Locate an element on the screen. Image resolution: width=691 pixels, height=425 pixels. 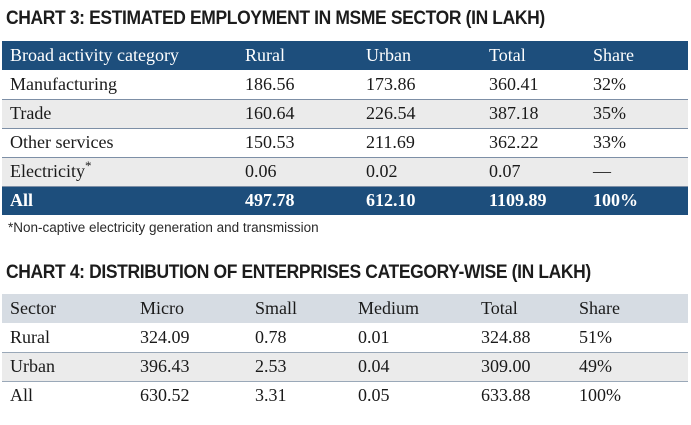
table-header-row: Sector Micro Small Medium Total Share is located at coordinates (345, 308).